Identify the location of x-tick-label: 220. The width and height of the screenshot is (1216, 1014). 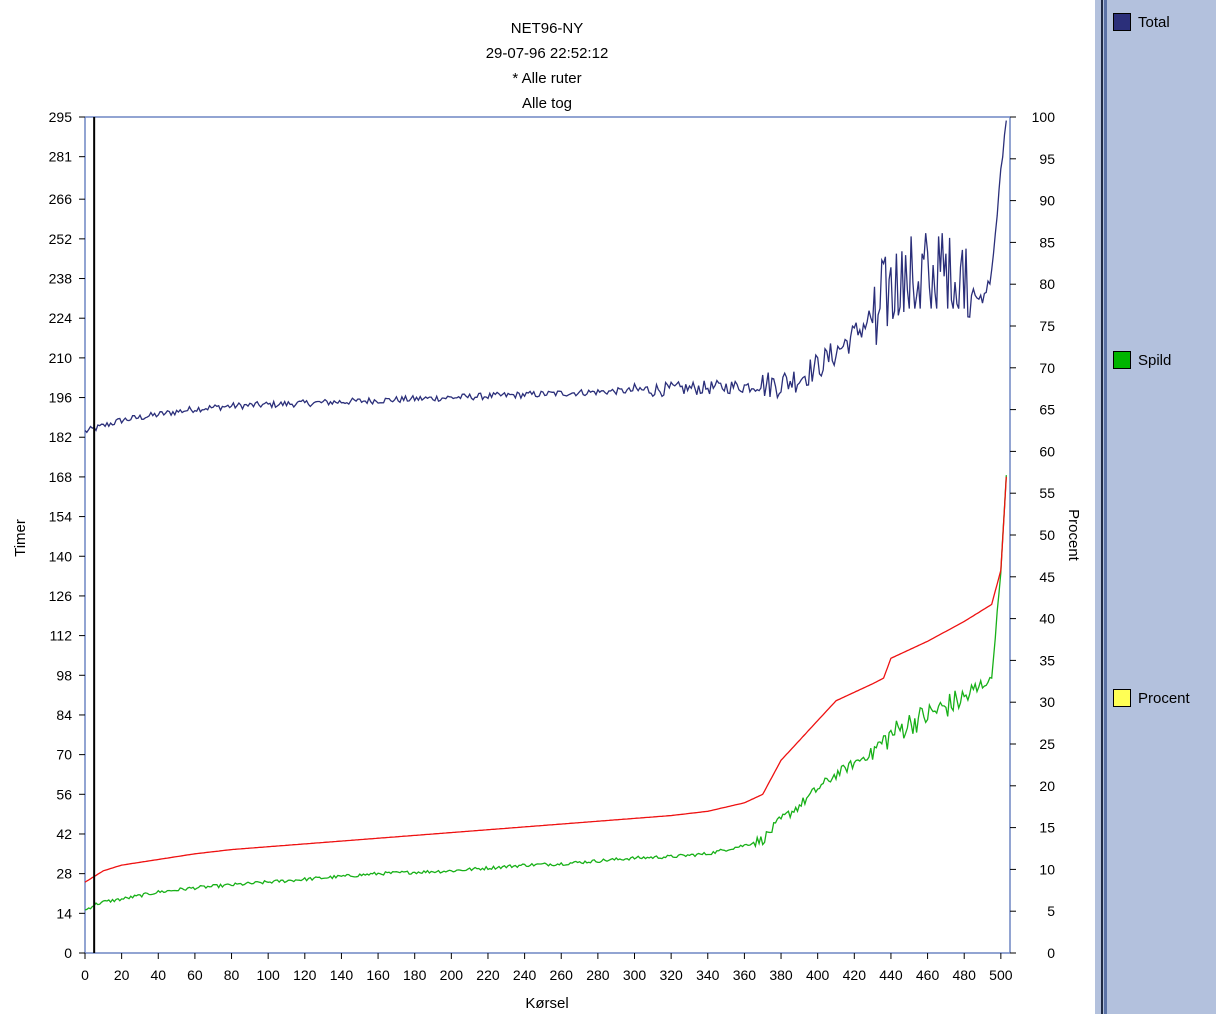
(488, 975).